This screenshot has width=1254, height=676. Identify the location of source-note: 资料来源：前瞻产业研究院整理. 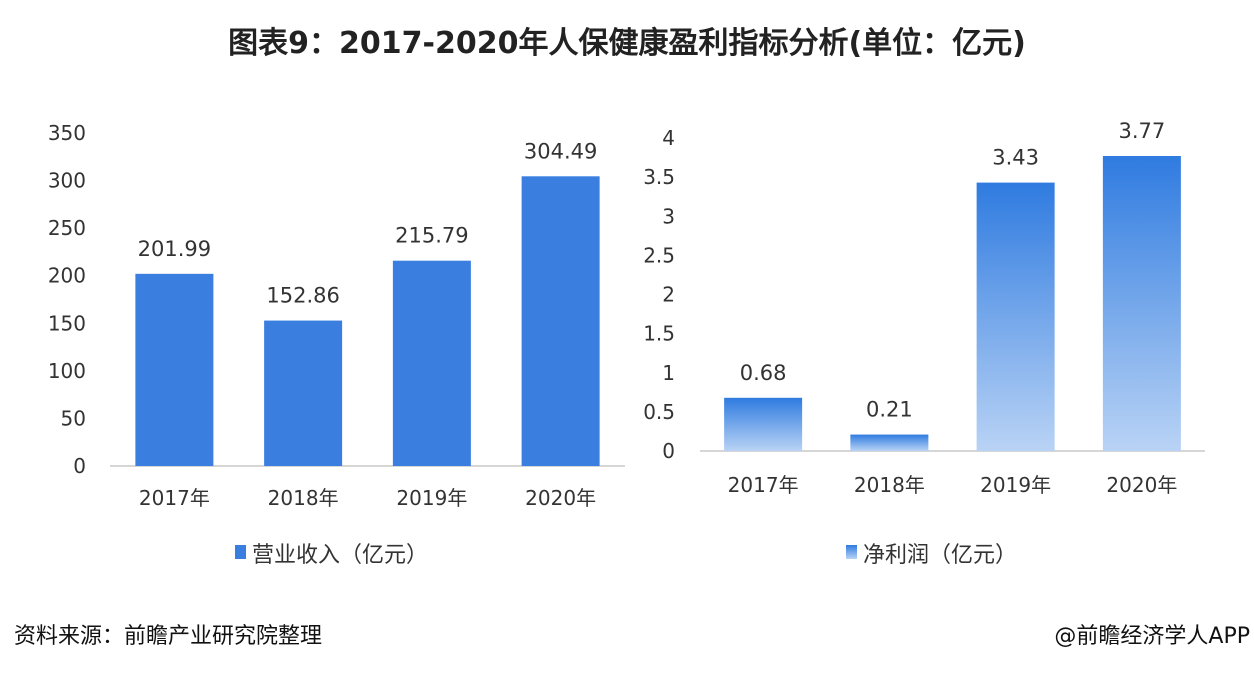
(168, 636).